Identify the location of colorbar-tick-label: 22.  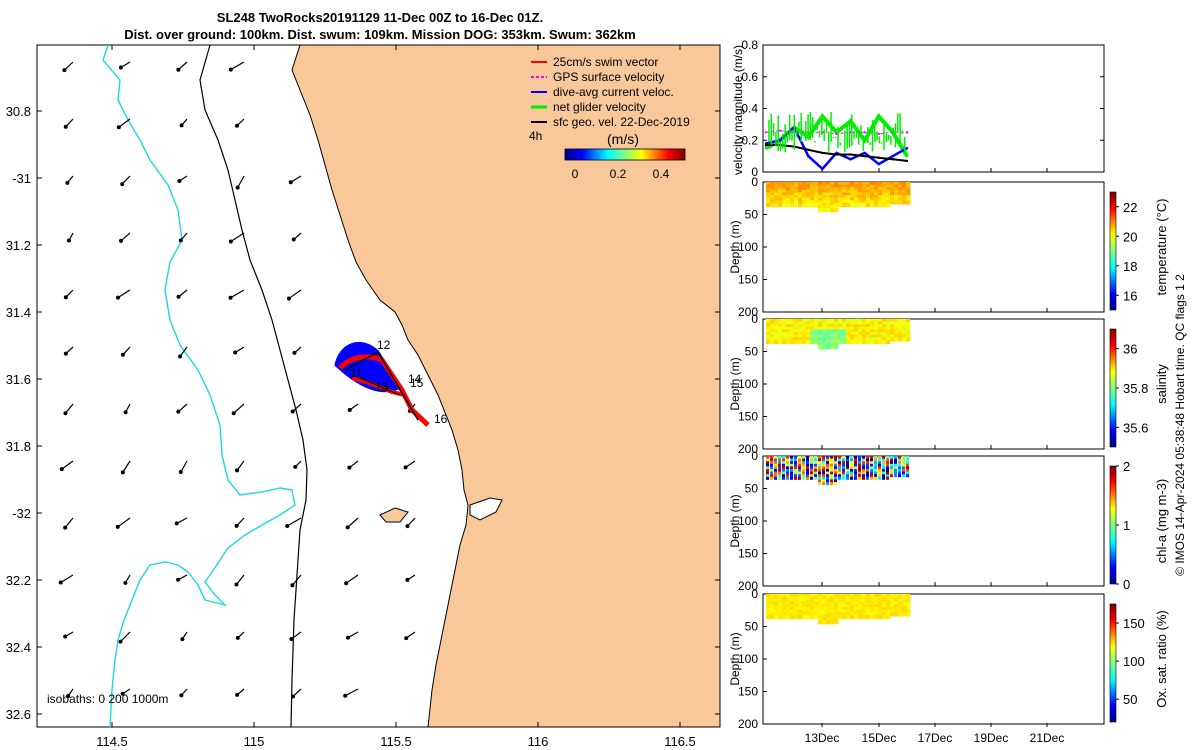
(1130, 207).